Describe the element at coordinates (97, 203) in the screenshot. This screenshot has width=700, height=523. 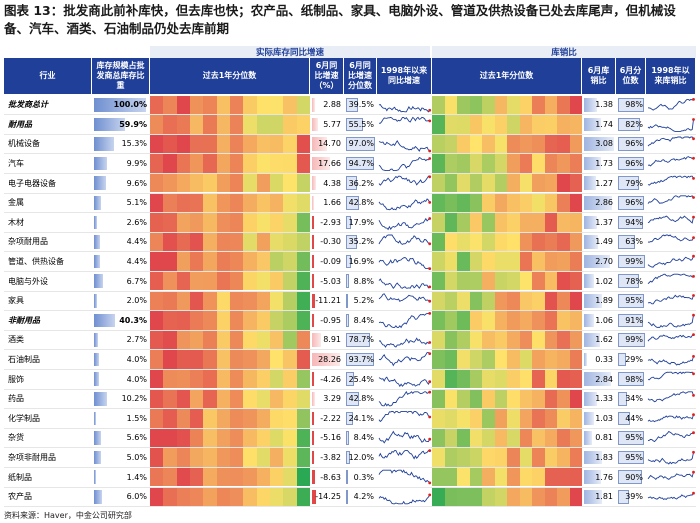
I see `share-bar` at that location.